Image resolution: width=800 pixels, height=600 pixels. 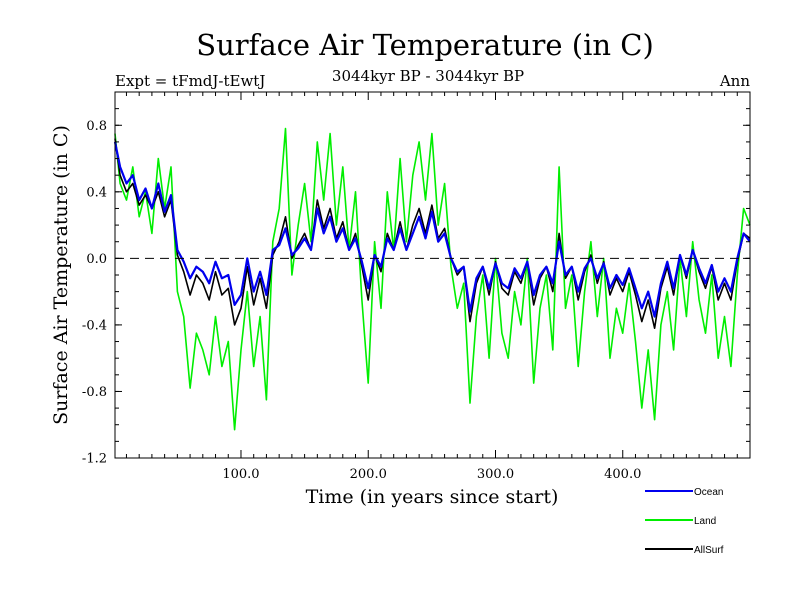 What do you see at coordinates (240, 474) in the screenshot?
I see `x-tick-label: 100.0` at bounding box center [240, 474].